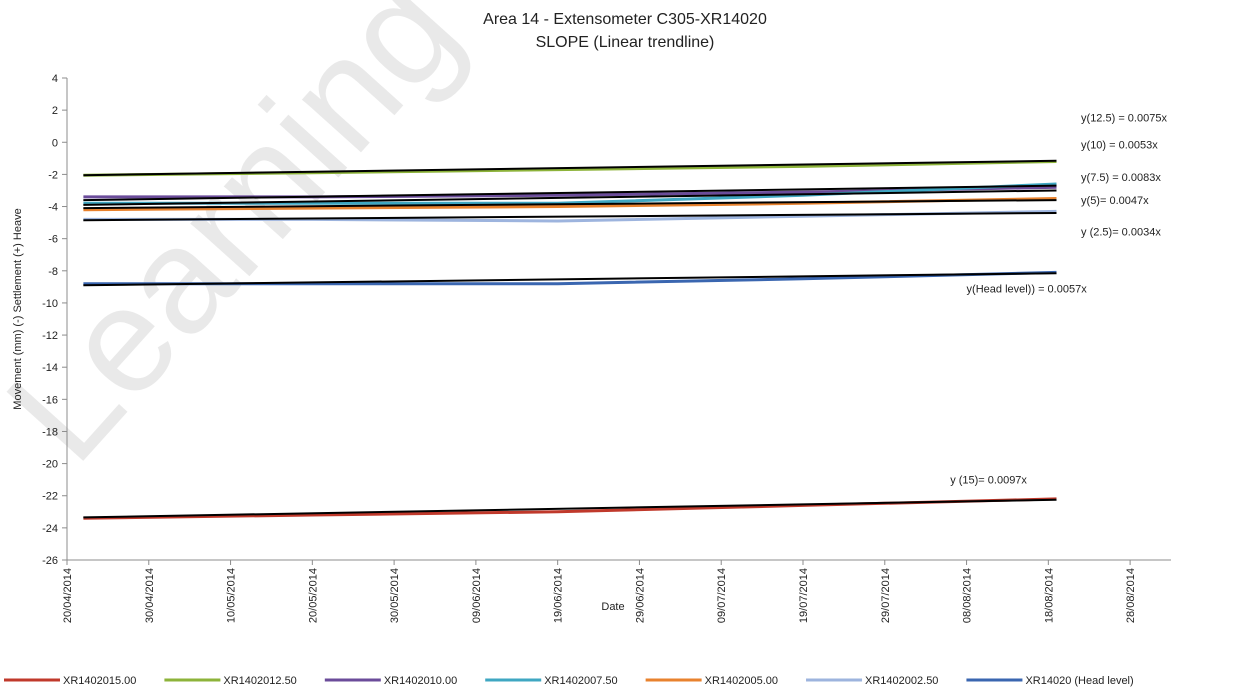  What do you see at coordinates (55, 320) in the screenshot?
I see `y-axis: 4 2 0 -2 -4 -6 -8 -10 -12 -14 -16 -18 -20 -22 -24 -26` at bounding box center [55, 320].